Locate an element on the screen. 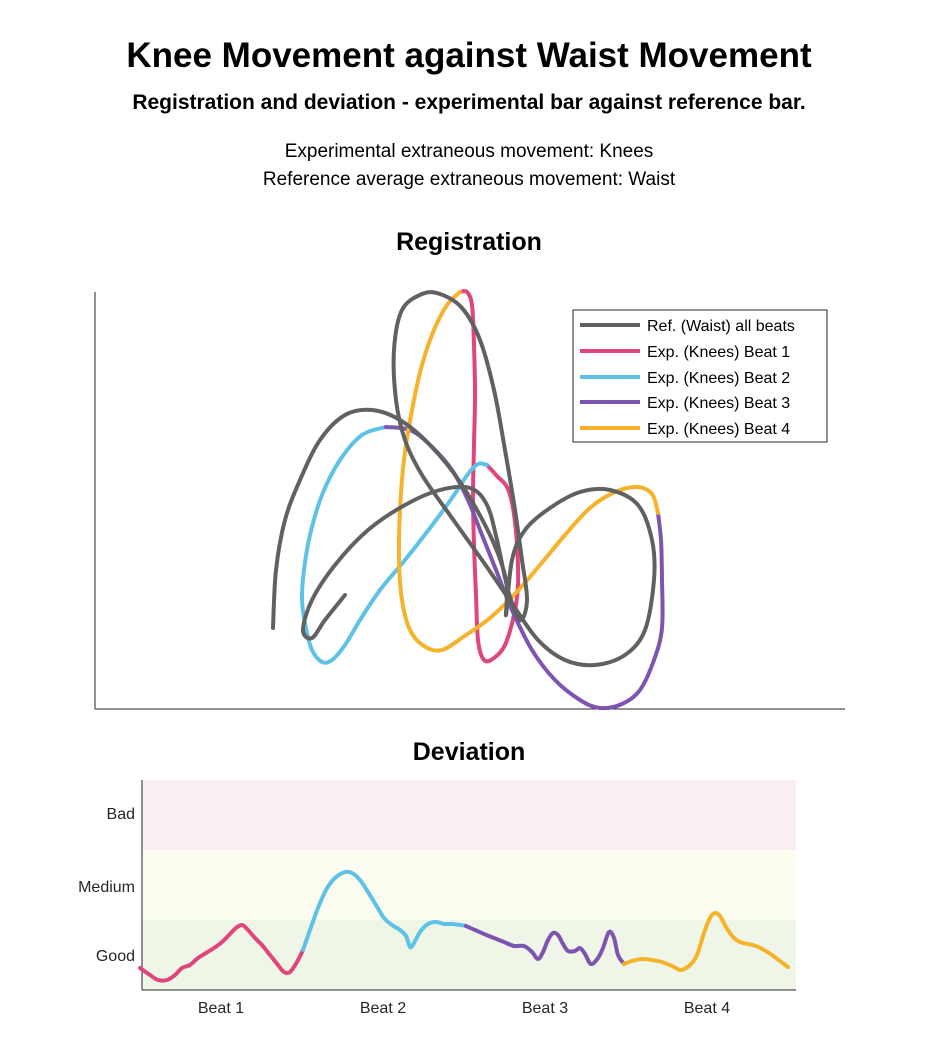 The image size is (938, 1042). main-title: Knee Movement against Waist Movement is located at coordinates (469, 55).